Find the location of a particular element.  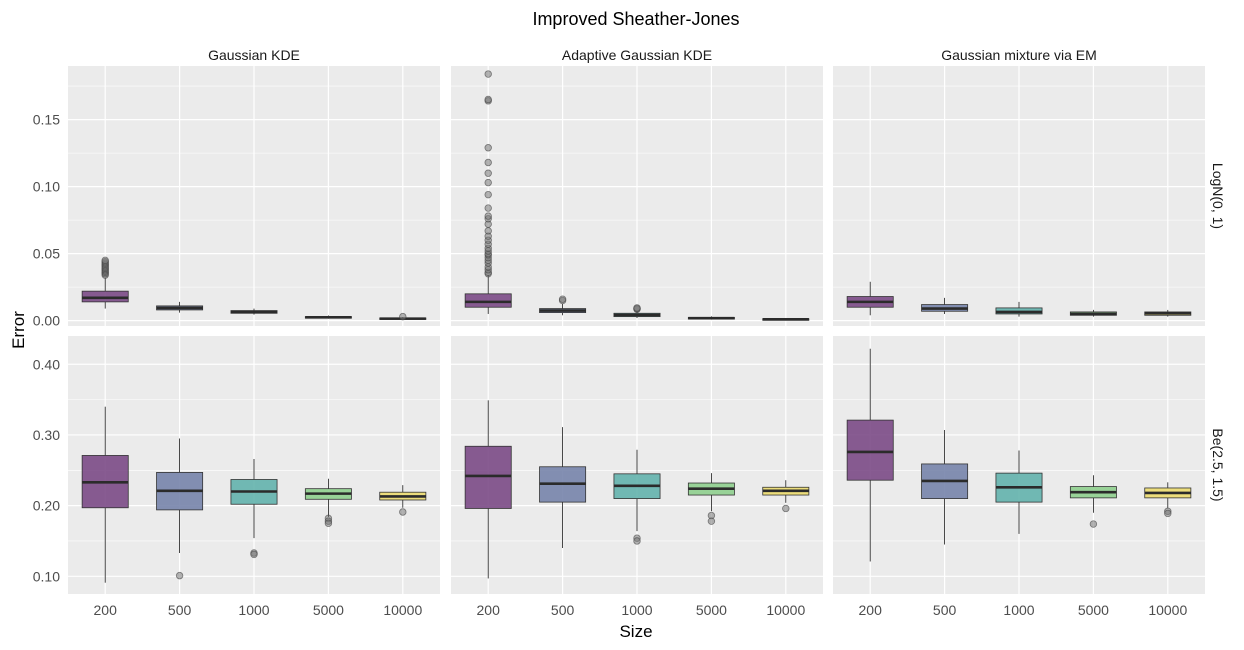

chart-title: Improved Sheather-Jones is located at coordinates (635, 19).